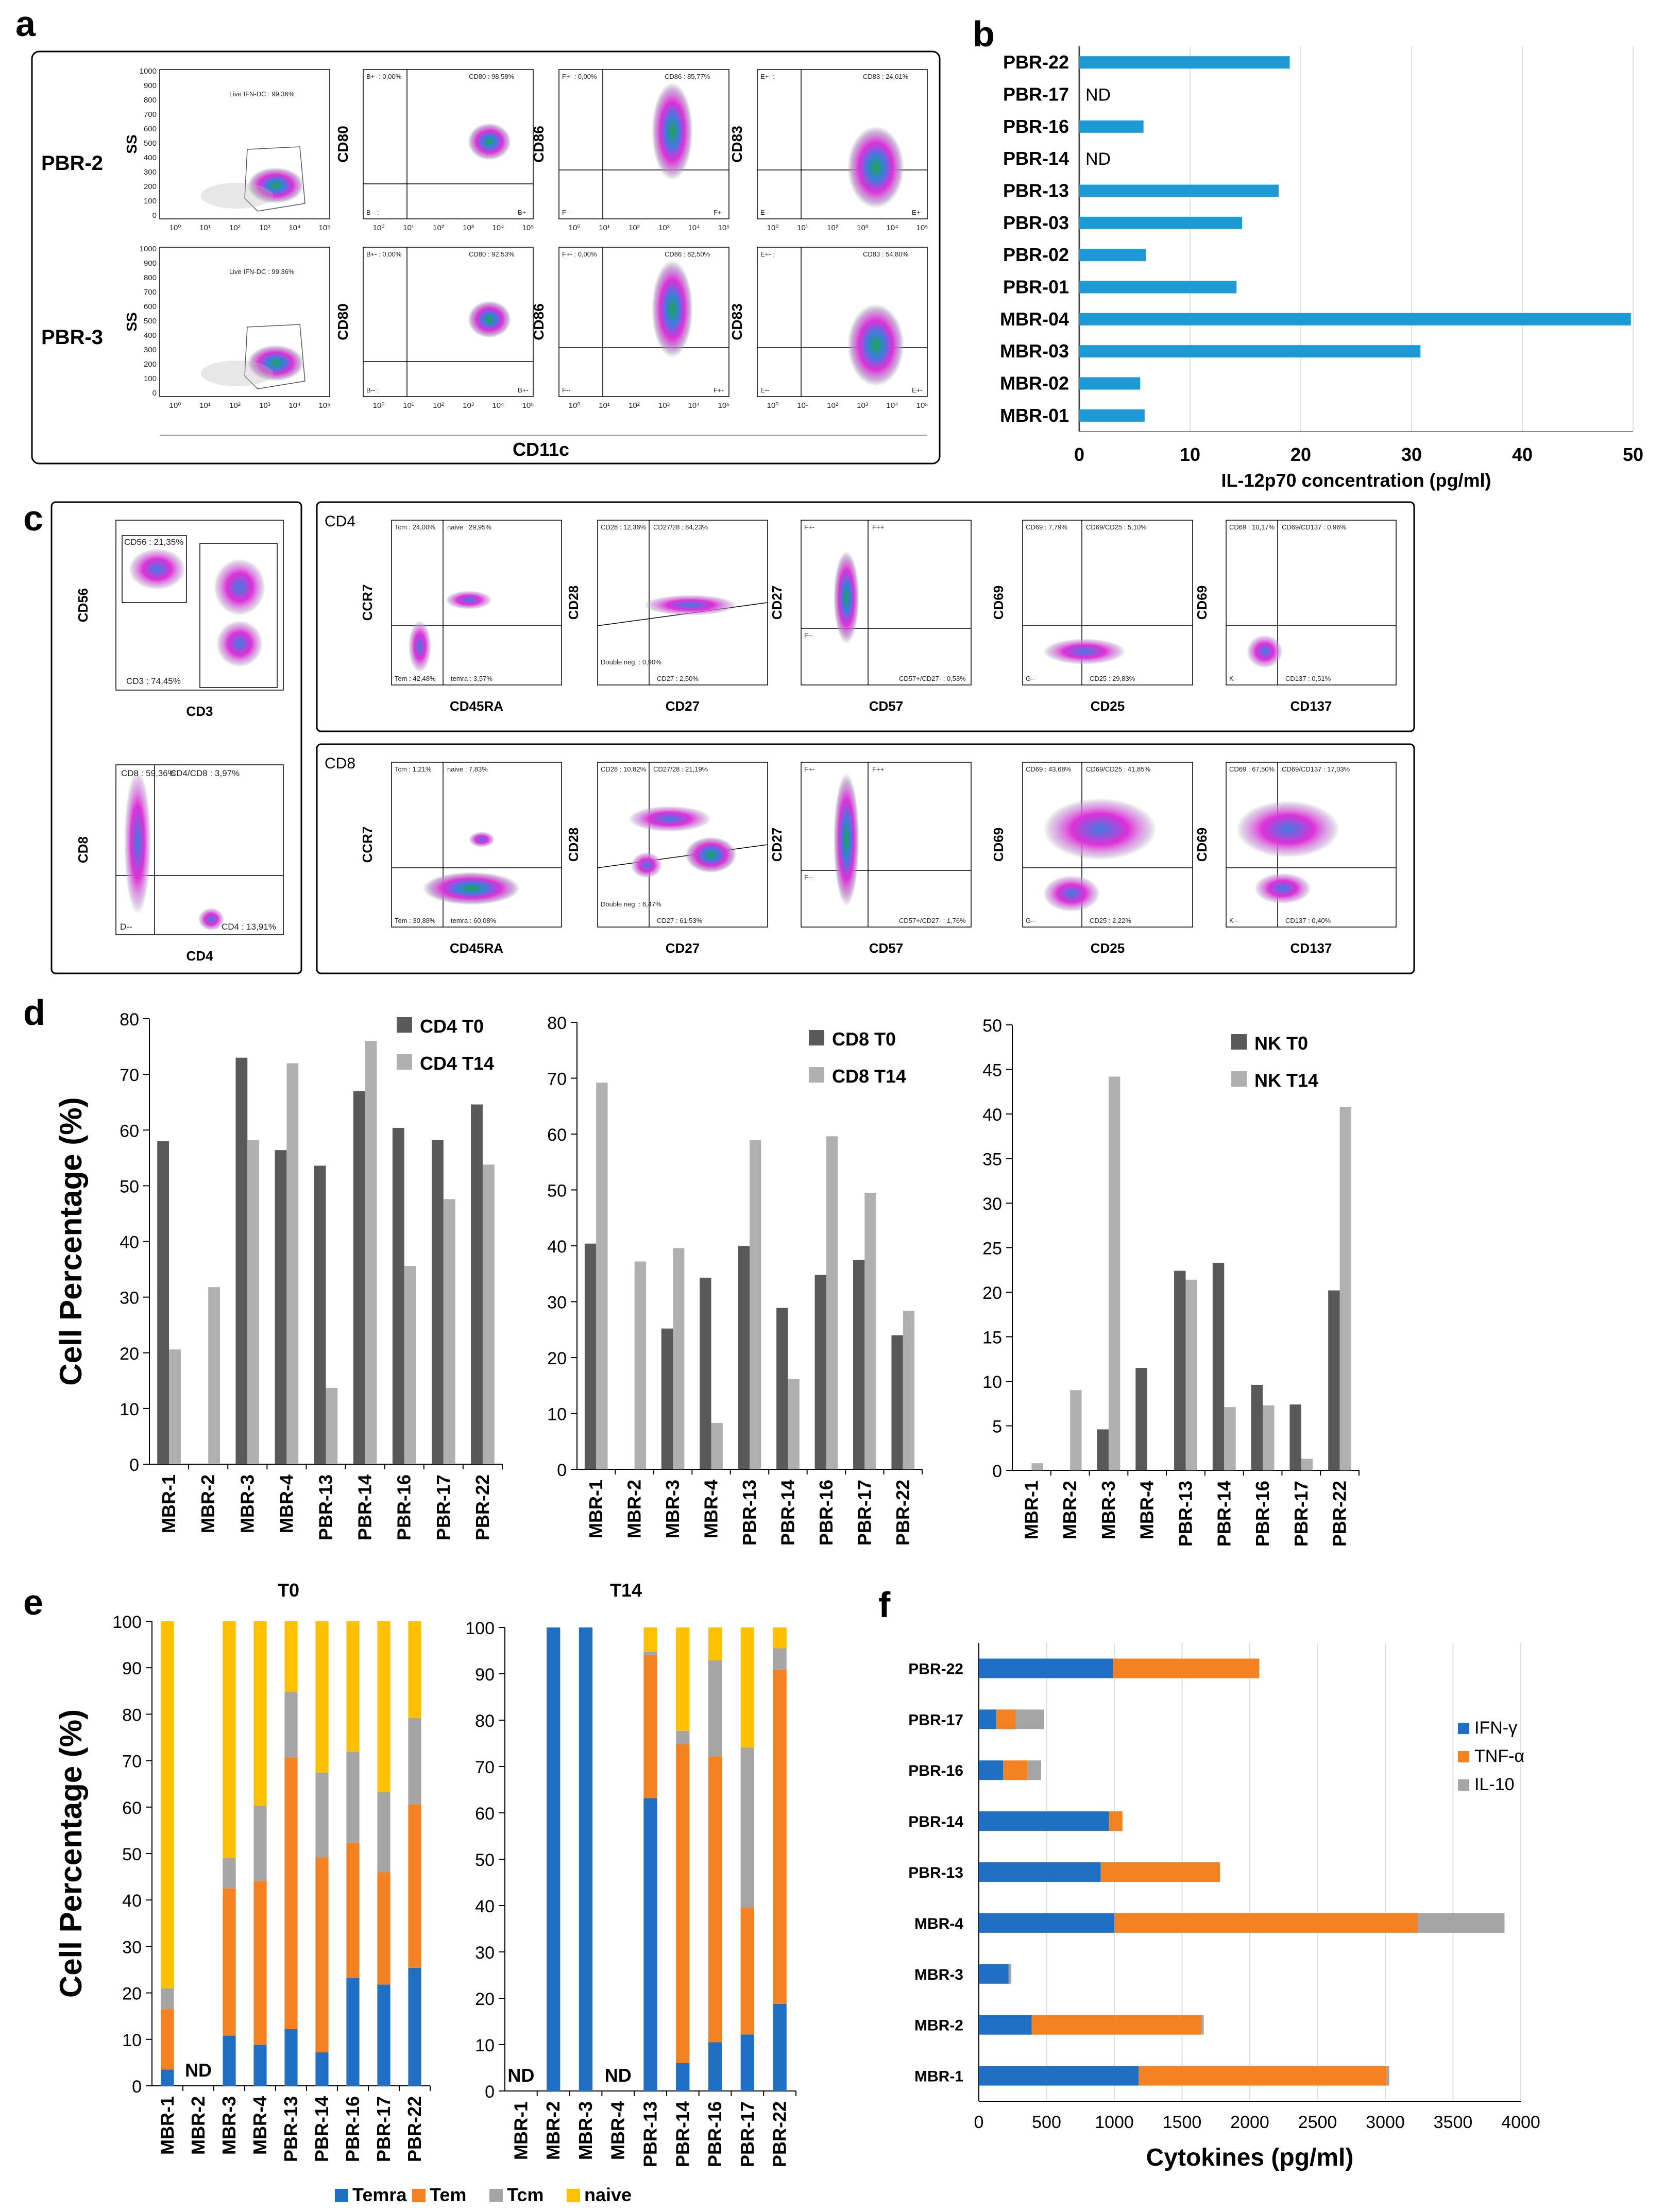 Image resolution: width=1664 pixels, height=2212 pixels. I want to click on panel-c-left-frame, so click(176, 737).